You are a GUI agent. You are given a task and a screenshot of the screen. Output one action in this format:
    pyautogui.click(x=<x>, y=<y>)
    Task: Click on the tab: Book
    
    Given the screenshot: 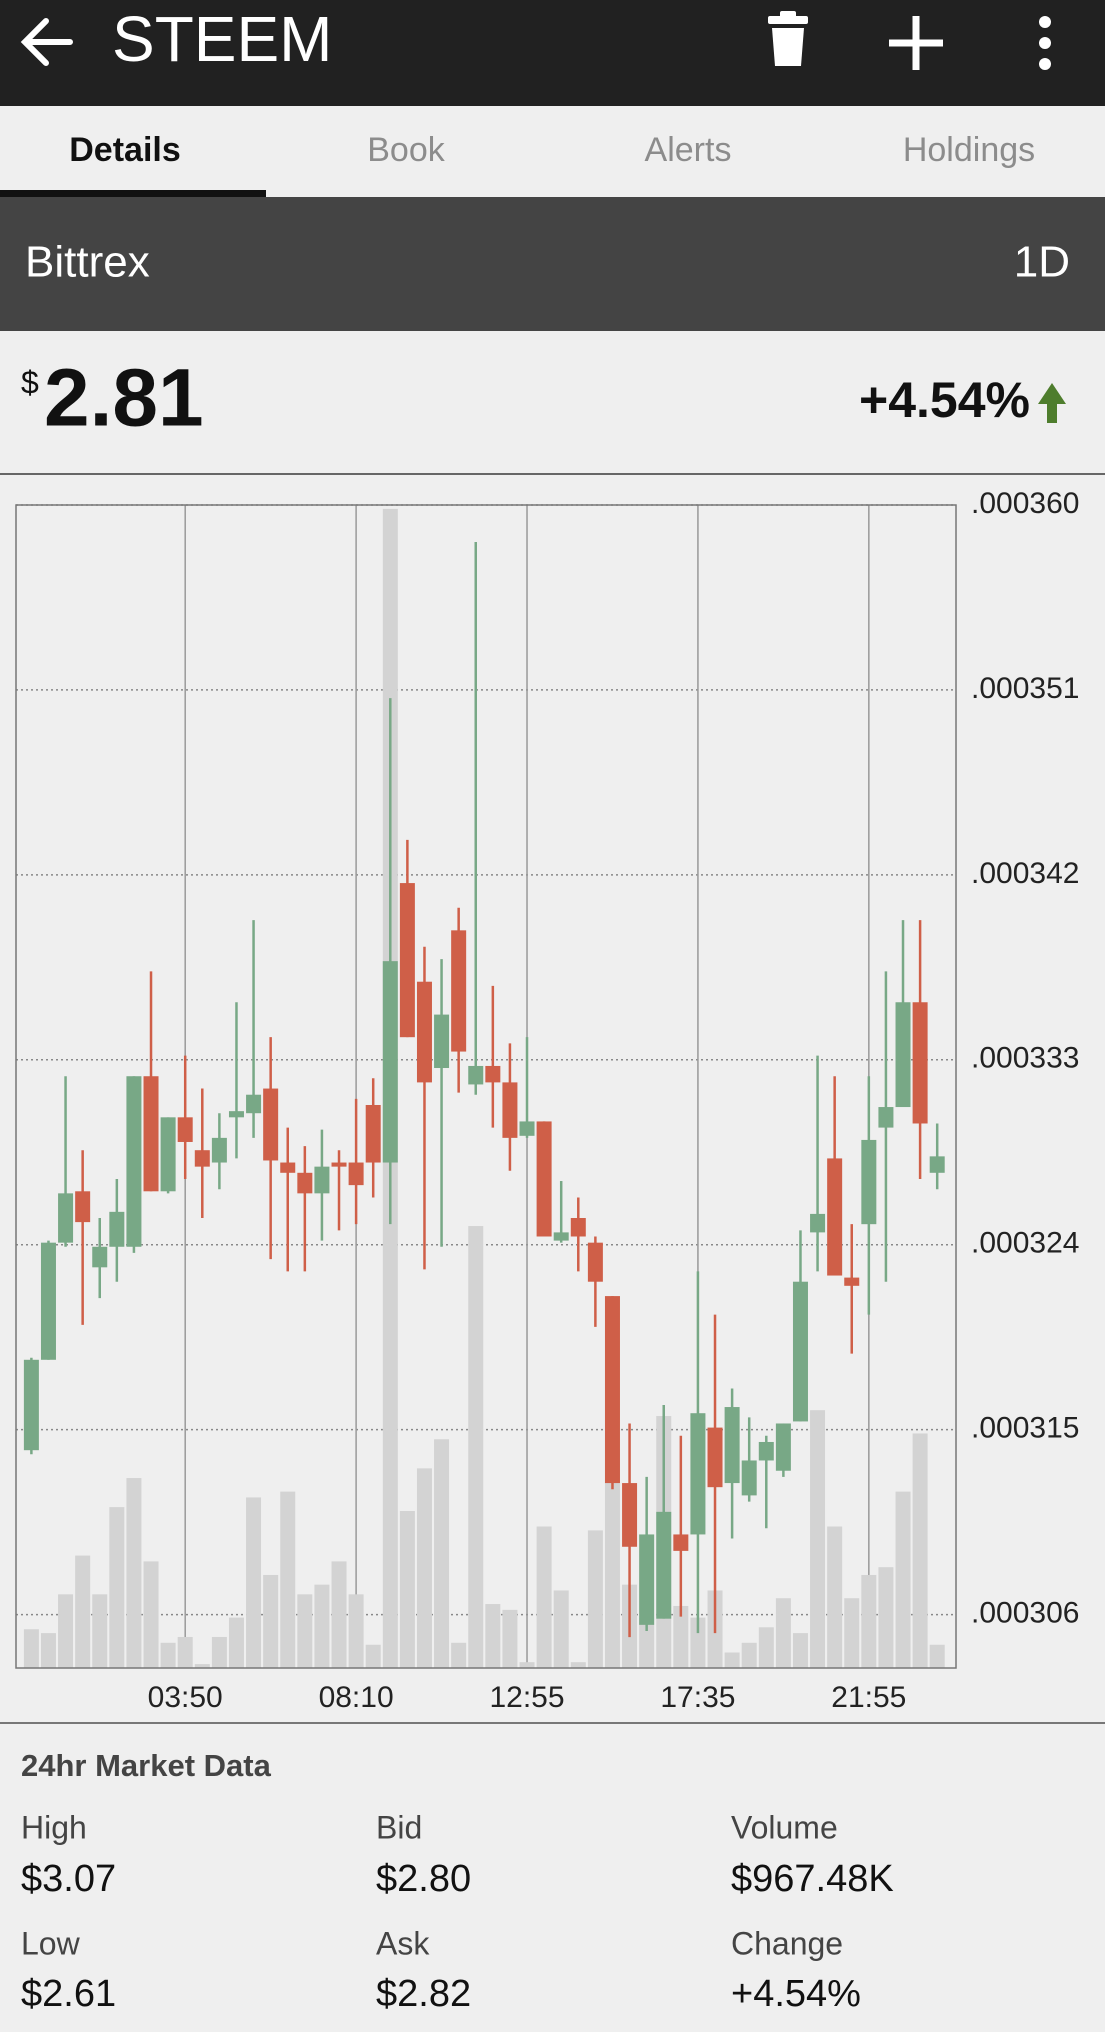 What is the action you would take?
    pyautogui.click(x=406, y=150)
    